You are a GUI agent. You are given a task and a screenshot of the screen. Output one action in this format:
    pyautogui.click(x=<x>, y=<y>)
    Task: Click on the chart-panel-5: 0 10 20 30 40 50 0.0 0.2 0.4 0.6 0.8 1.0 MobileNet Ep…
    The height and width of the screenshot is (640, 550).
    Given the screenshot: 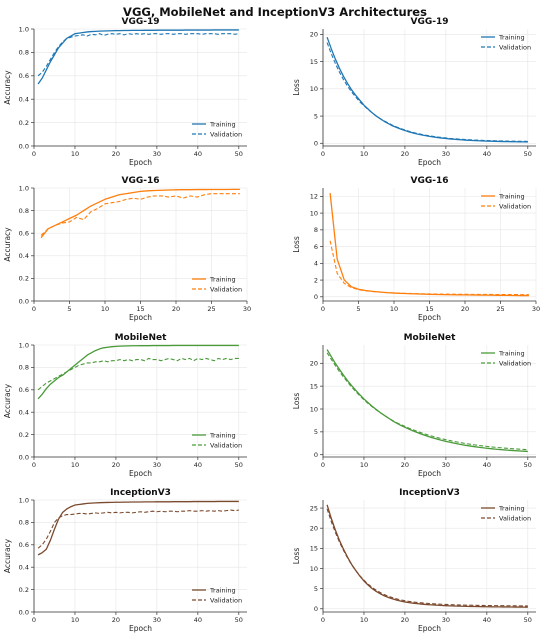 What is the action you would take?
    pyautogui.click(x=125, y=405)
    